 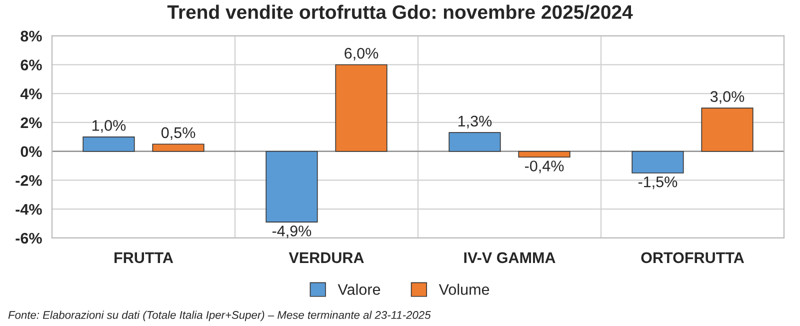 I want to click on data-label: 6,0%, so click(x=361, y=54).